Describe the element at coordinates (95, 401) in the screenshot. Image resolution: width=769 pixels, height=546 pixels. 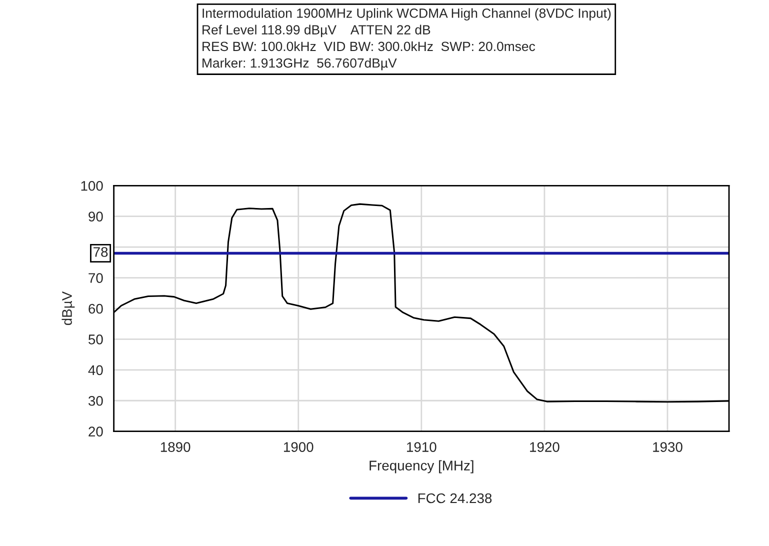
I see `y-tick-label: 30` at that location.